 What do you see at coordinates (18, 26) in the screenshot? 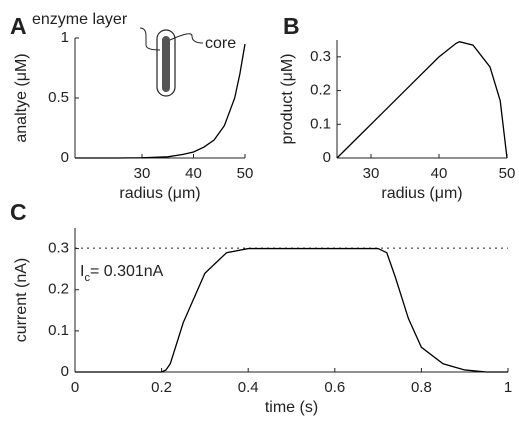
I see `panel-label: A` at bounding box center [18, 26].